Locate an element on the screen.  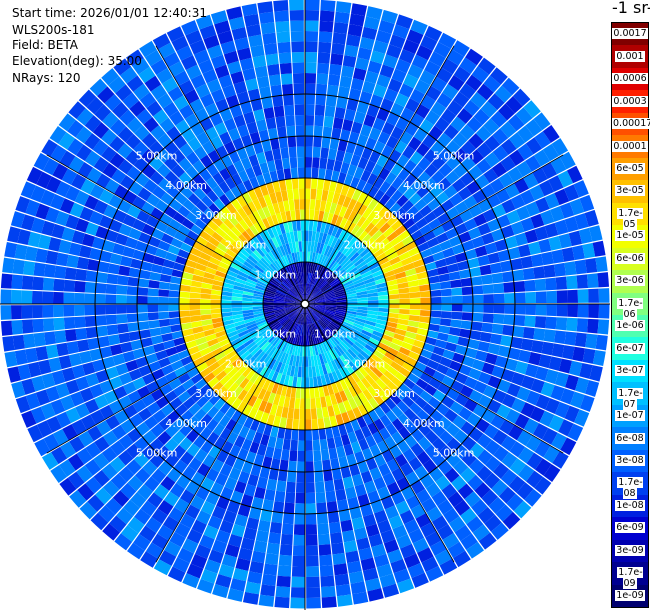
start-time-text: Start time: 2026/01/01 12:40:31 is located at coordinates (109, 13).